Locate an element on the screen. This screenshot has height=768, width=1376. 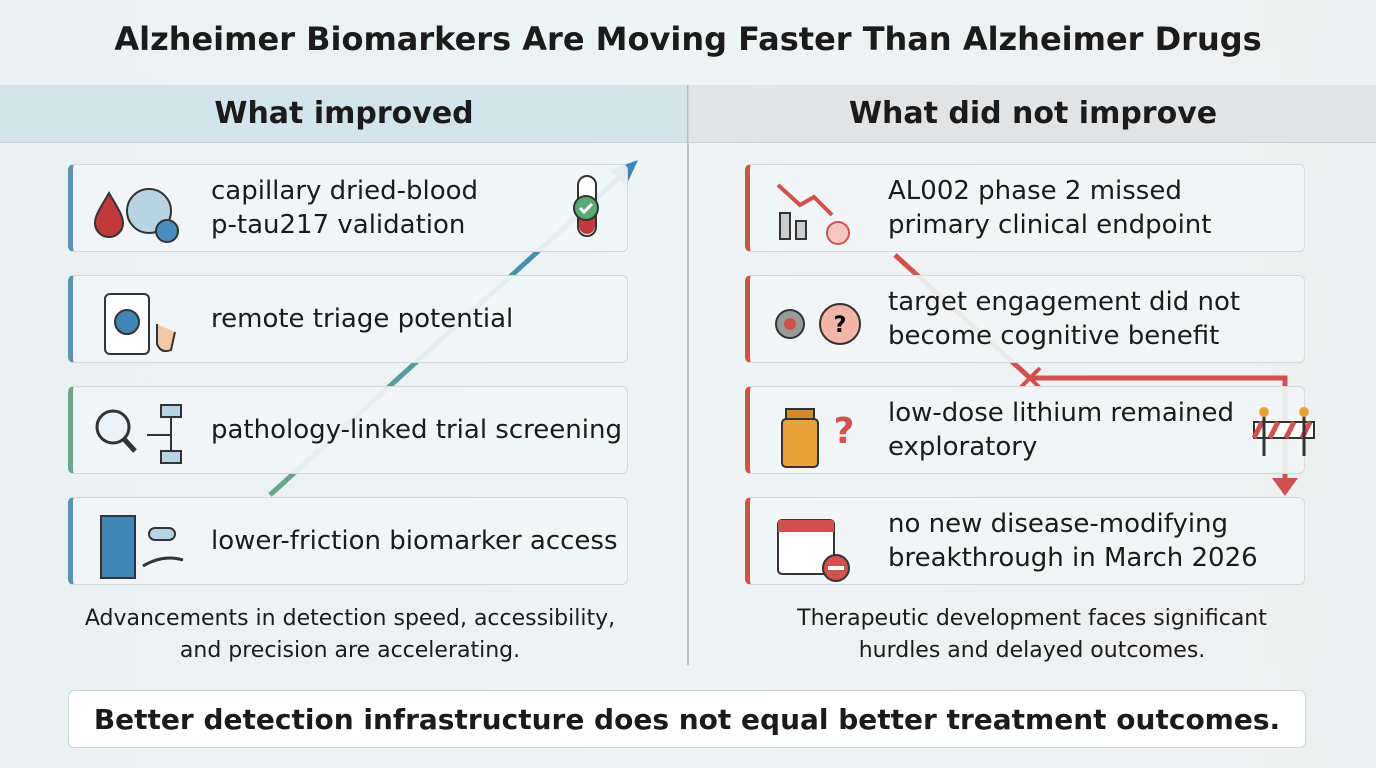
card: remote triage potential is located at coordinates (348, 319).